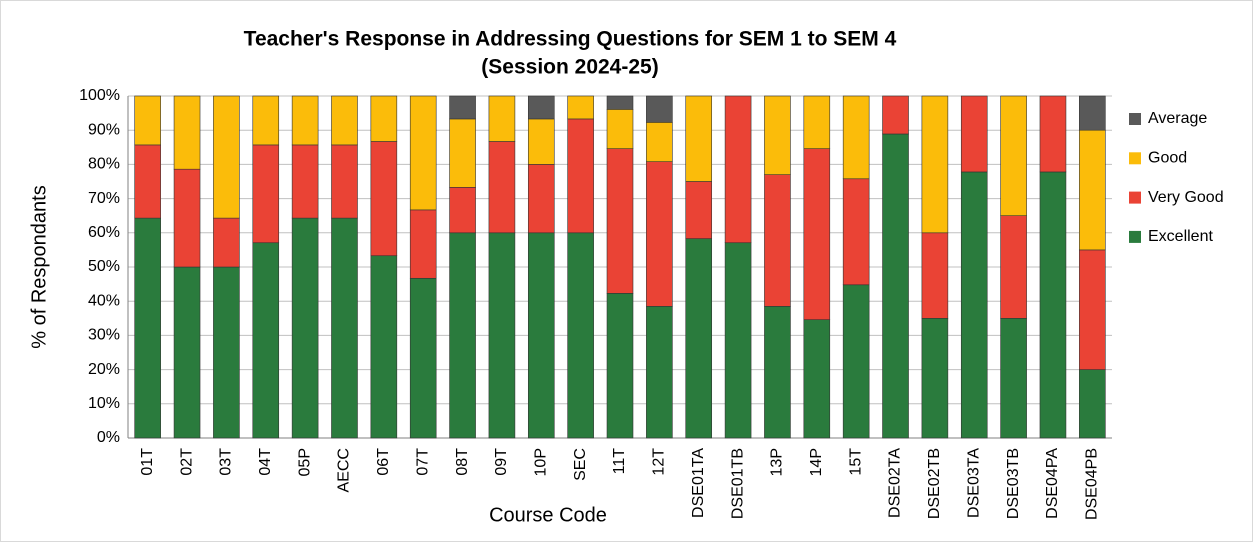 The image size is (1253, 542). Describe the element at coordinates (1186, 197) in the screenshot. I see `legend-label: Very Good` at that location.